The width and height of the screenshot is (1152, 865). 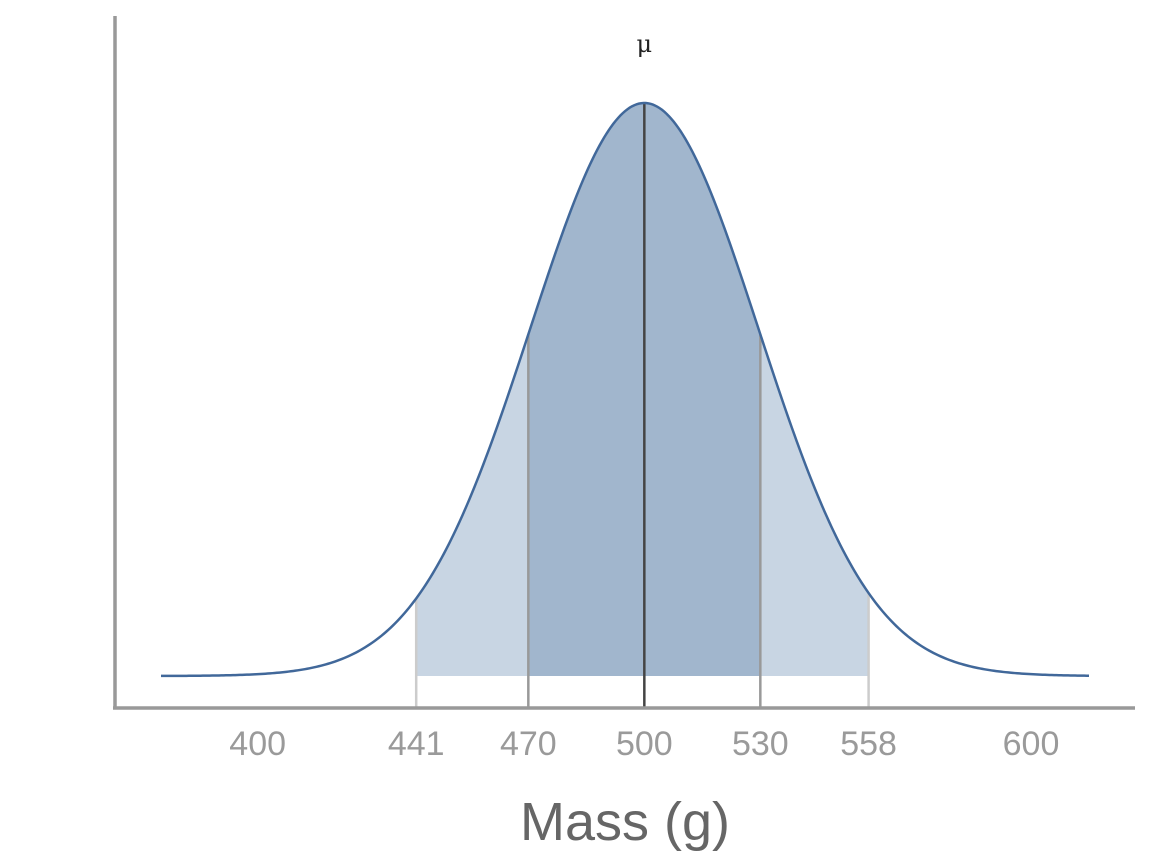 I want to click on x-tick-label-441: 441, so click(x=416, y=744).